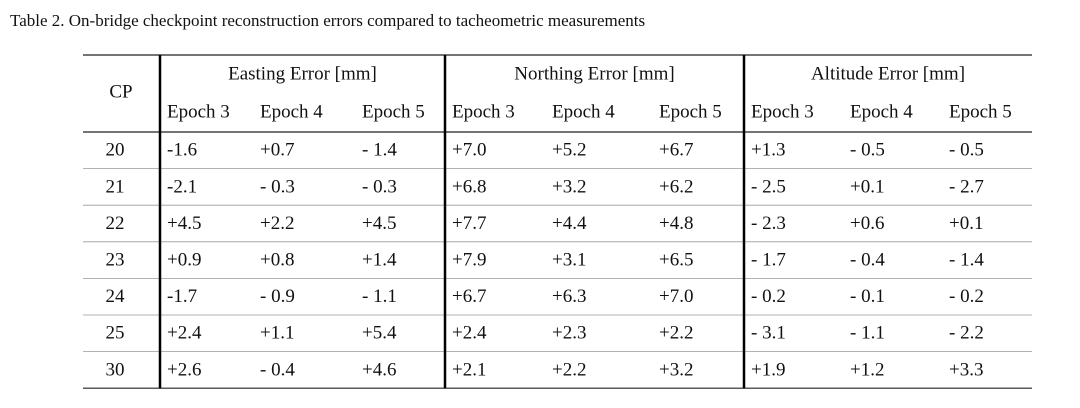 The height and width of the screenshot is (408, 1080). What do you see at coordinates (115, 333) in the screenshot?
I see `cp-cell: 25` at bounding box center [115, 333].